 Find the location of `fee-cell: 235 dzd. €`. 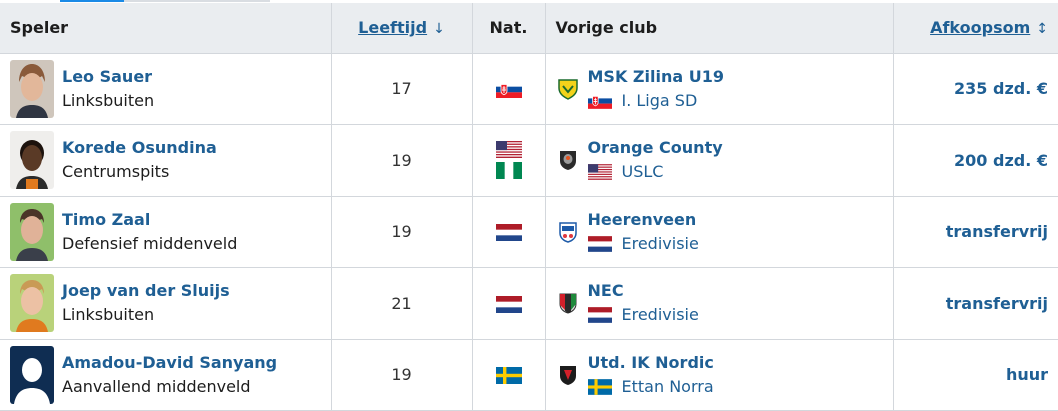

fee-cell: 235 dzd. € is located at coordinates (975, 89).